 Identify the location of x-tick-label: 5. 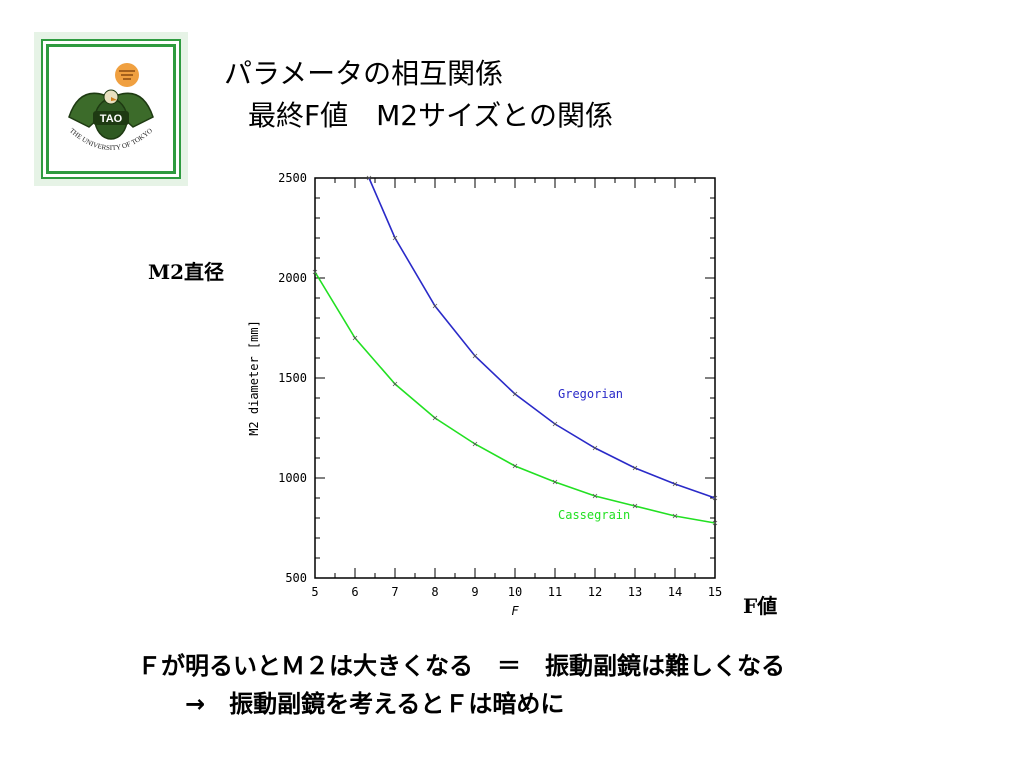
(314, 592).